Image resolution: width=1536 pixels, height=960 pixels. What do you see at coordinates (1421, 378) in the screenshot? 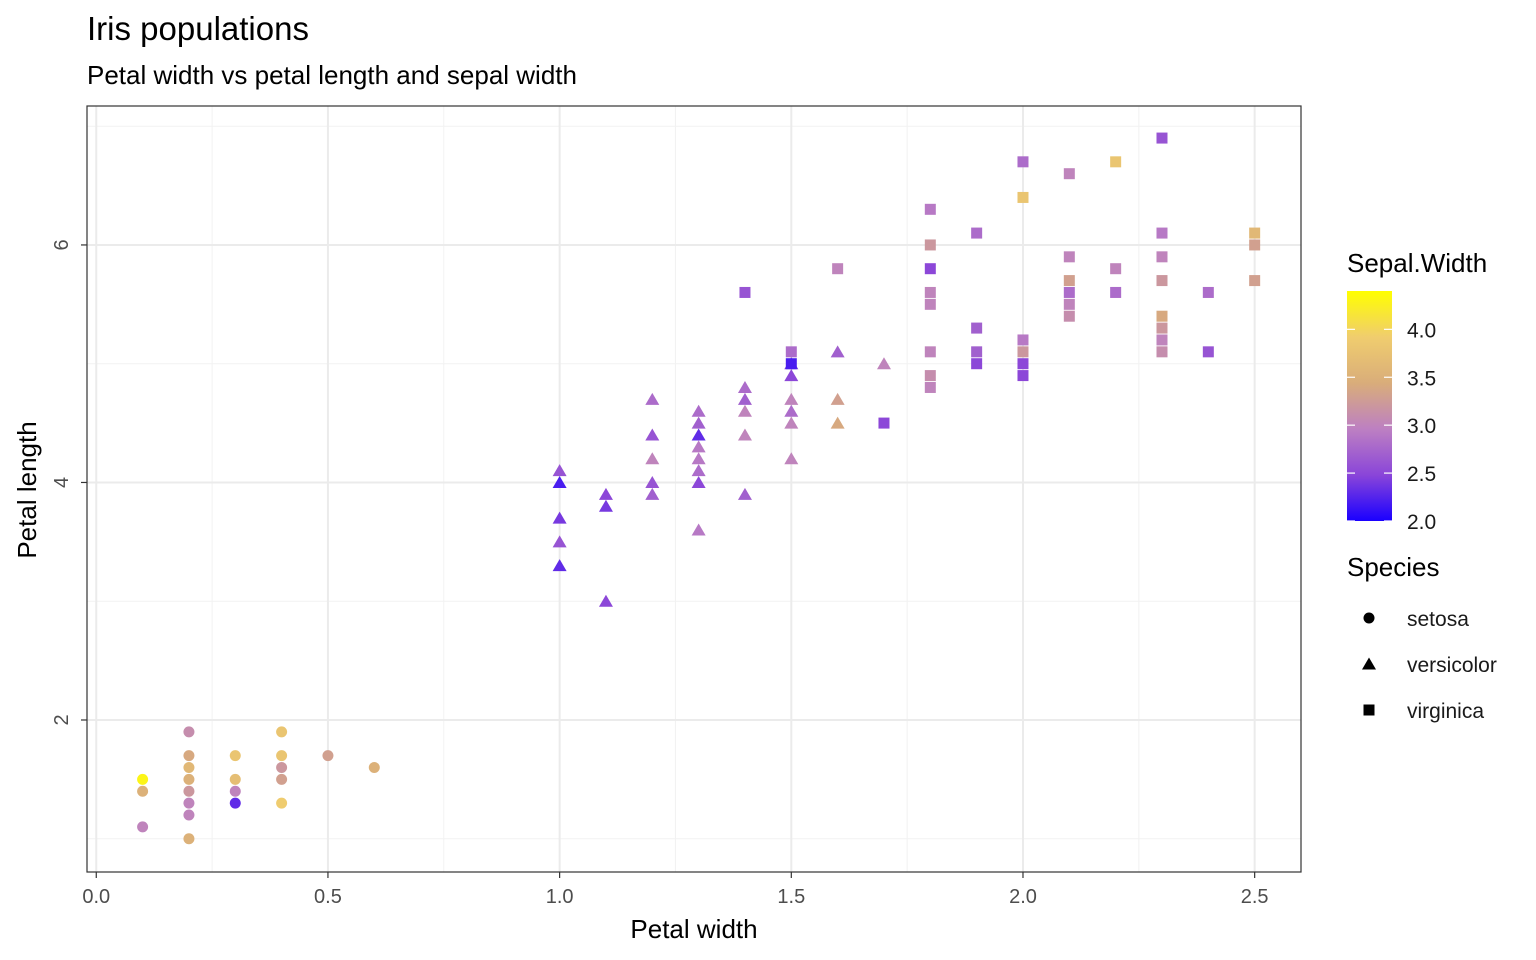
I see `colorbar-label: 3.5` at bounding box center [1421, 378].